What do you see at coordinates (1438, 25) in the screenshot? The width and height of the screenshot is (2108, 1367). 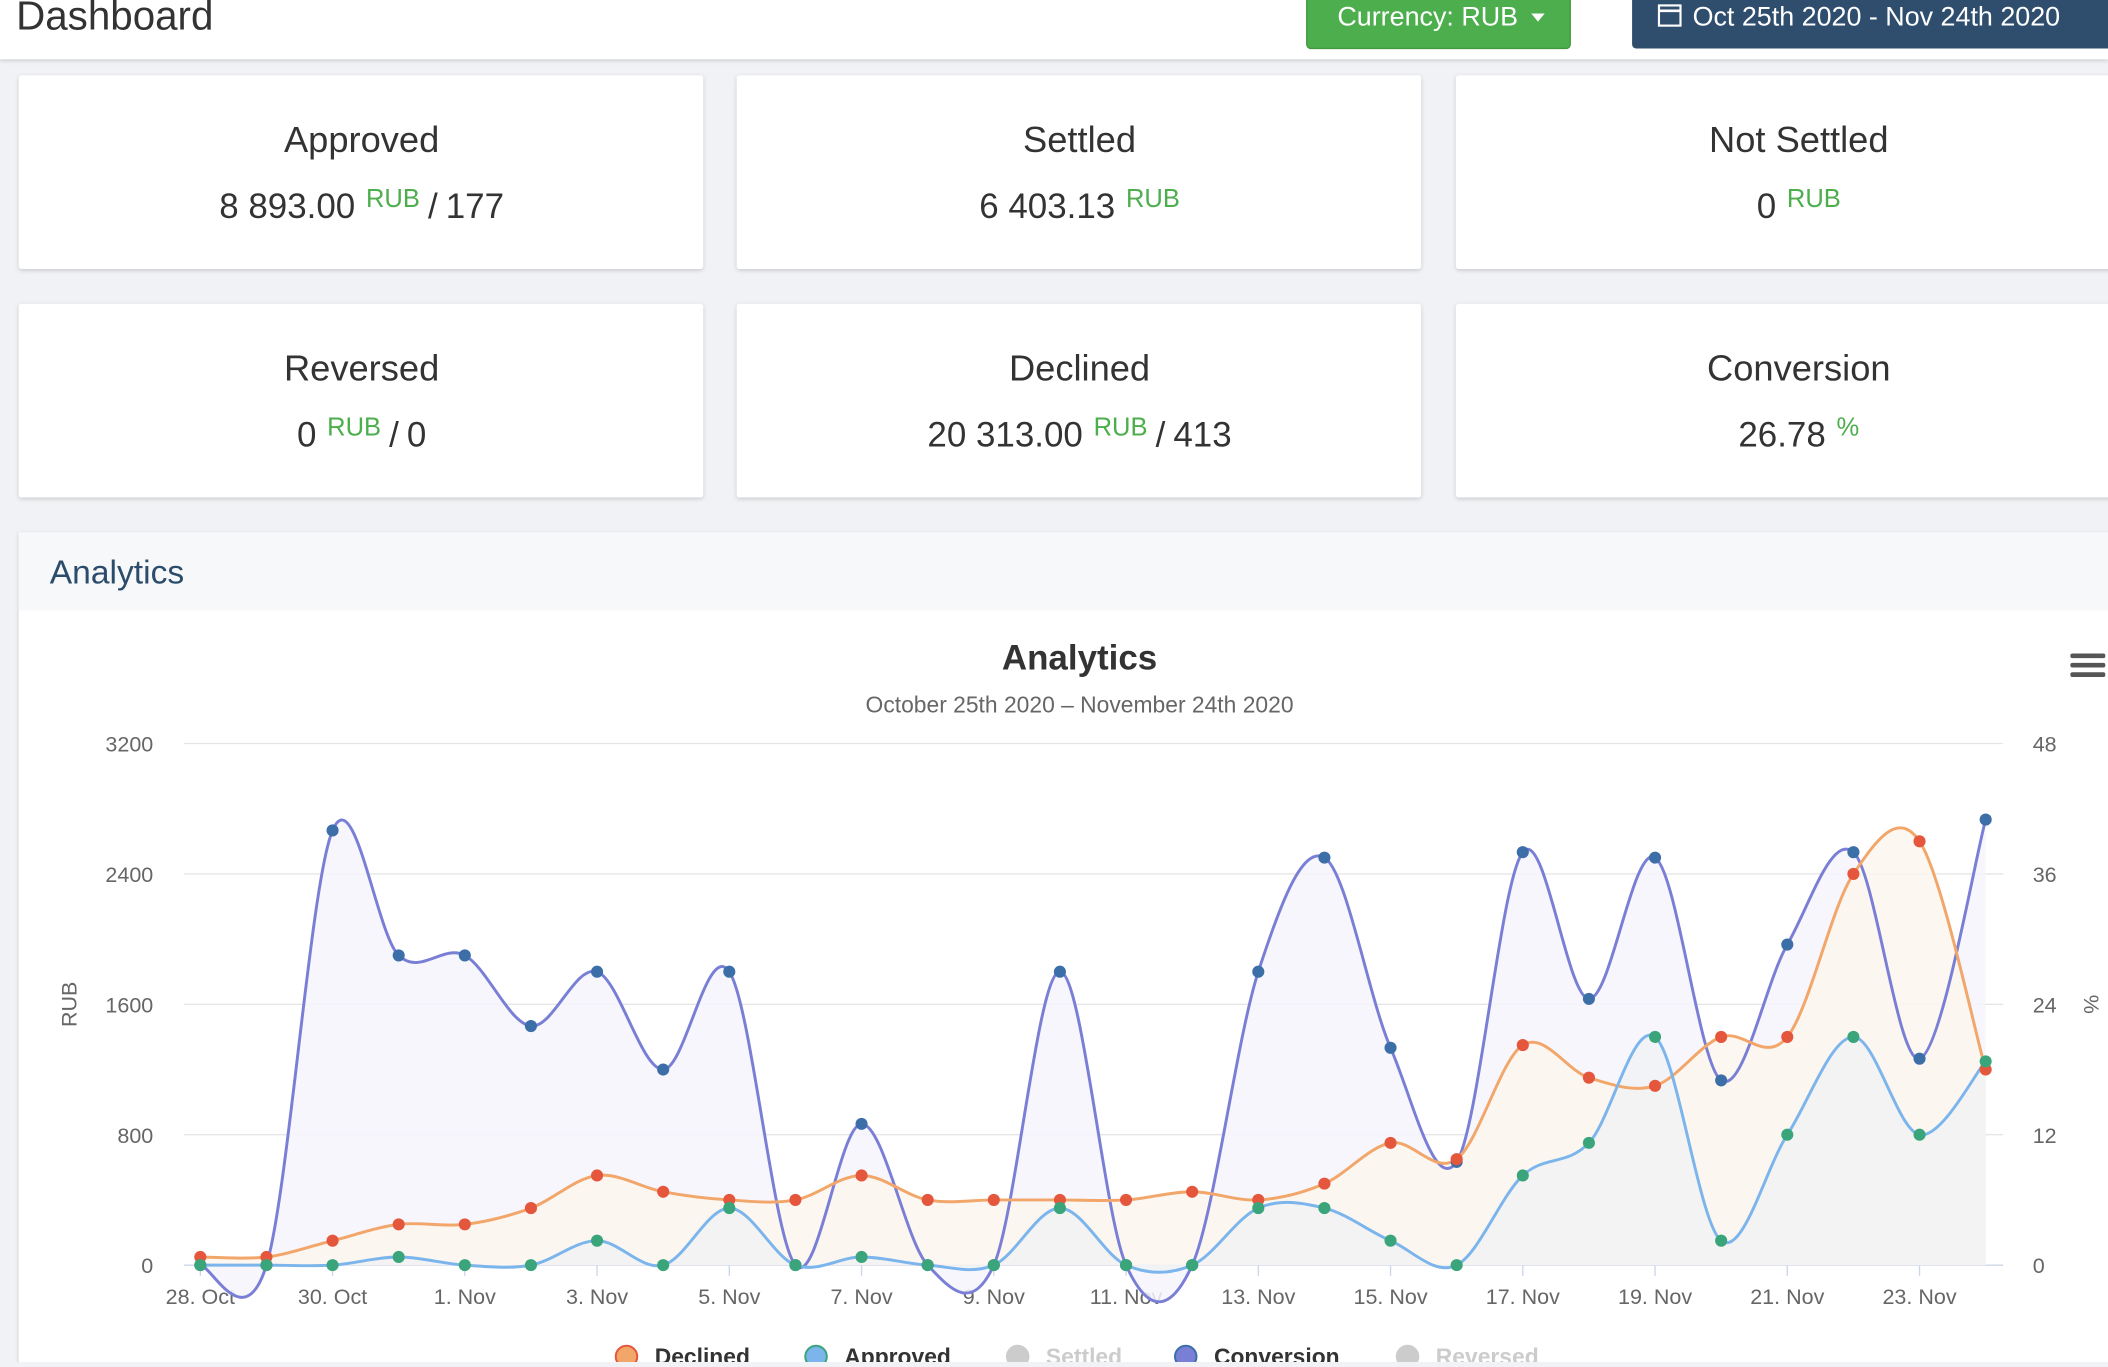 I see `currency-button` at bounding box center [1438, 25].